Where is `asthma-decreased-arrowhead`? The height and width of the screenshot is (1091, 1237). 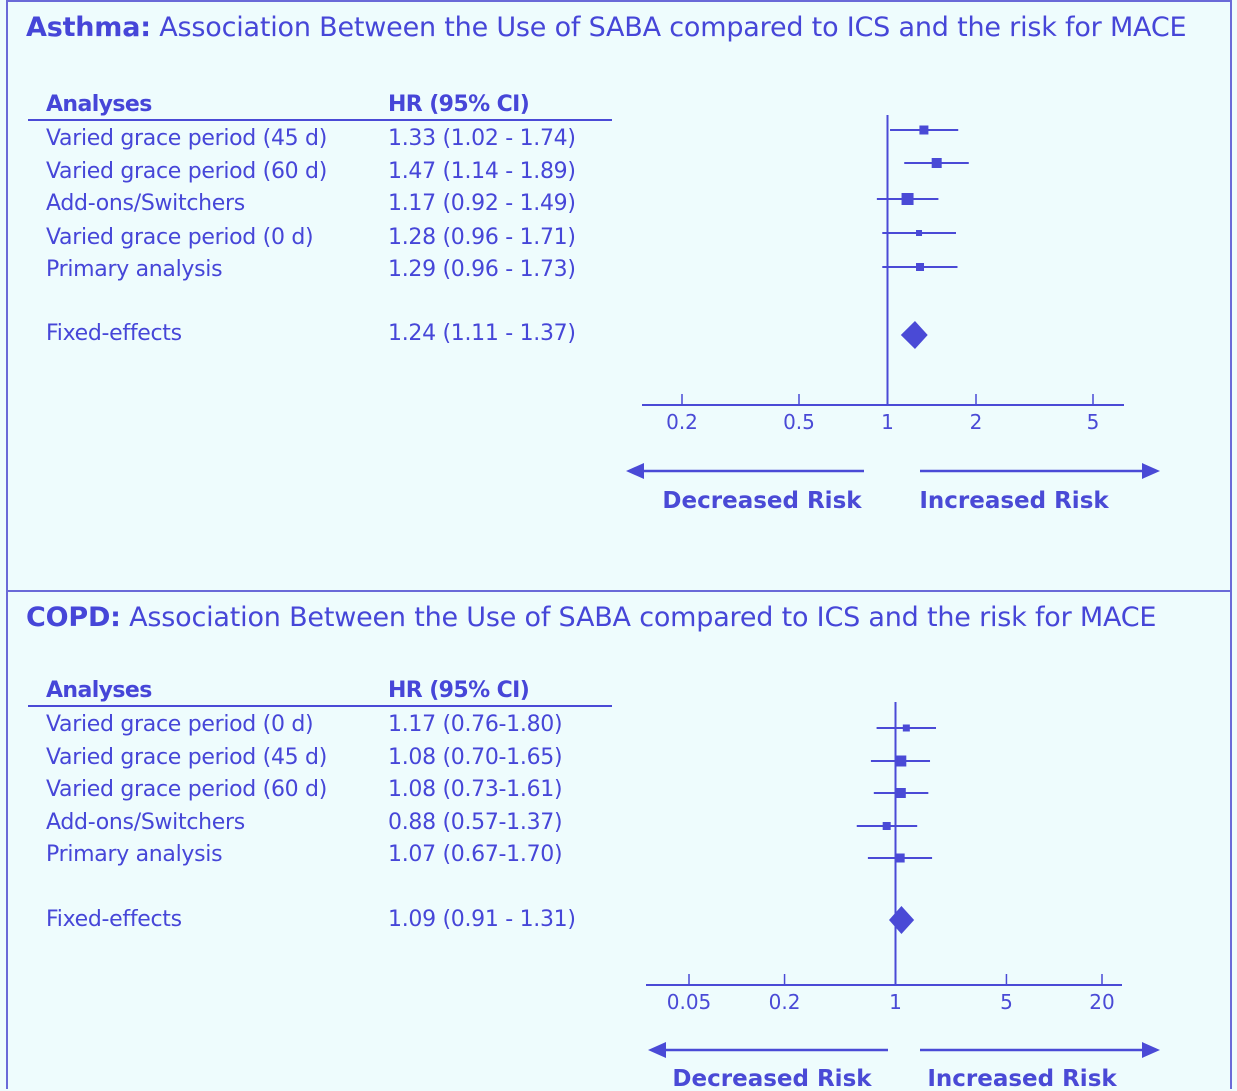
asthma-decreased-arrowhead is located at coordinates (635, 471).